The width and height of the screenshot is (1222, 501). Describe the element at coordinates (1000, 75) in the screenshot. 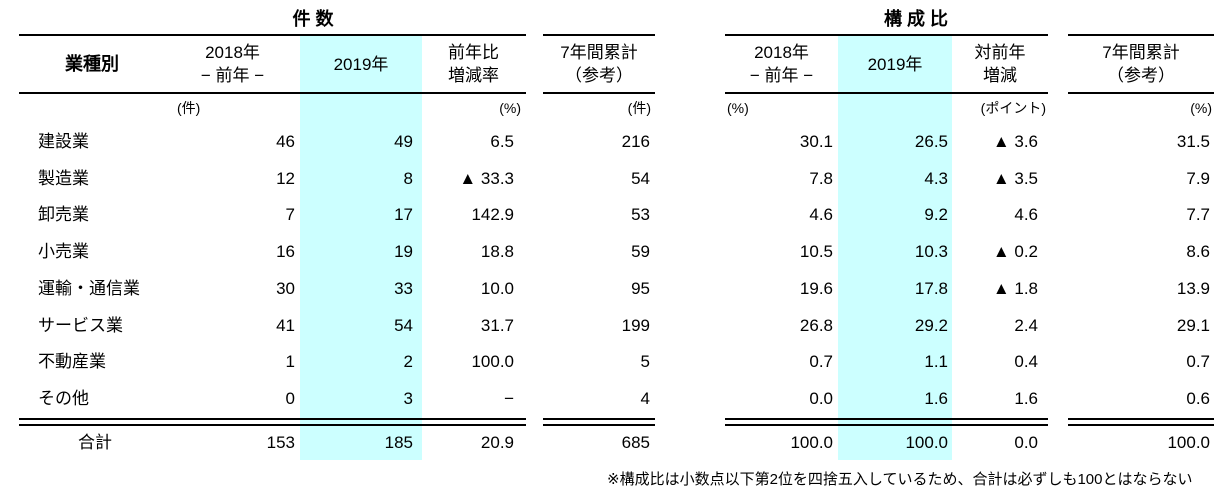

I see `ratio-change-line2: 増減` at that location.